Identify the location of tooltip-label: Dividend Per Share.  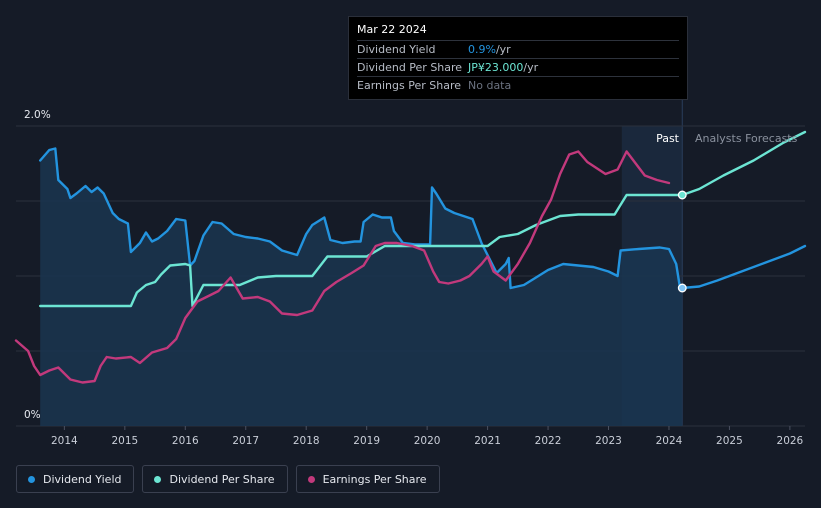
(410, 67).